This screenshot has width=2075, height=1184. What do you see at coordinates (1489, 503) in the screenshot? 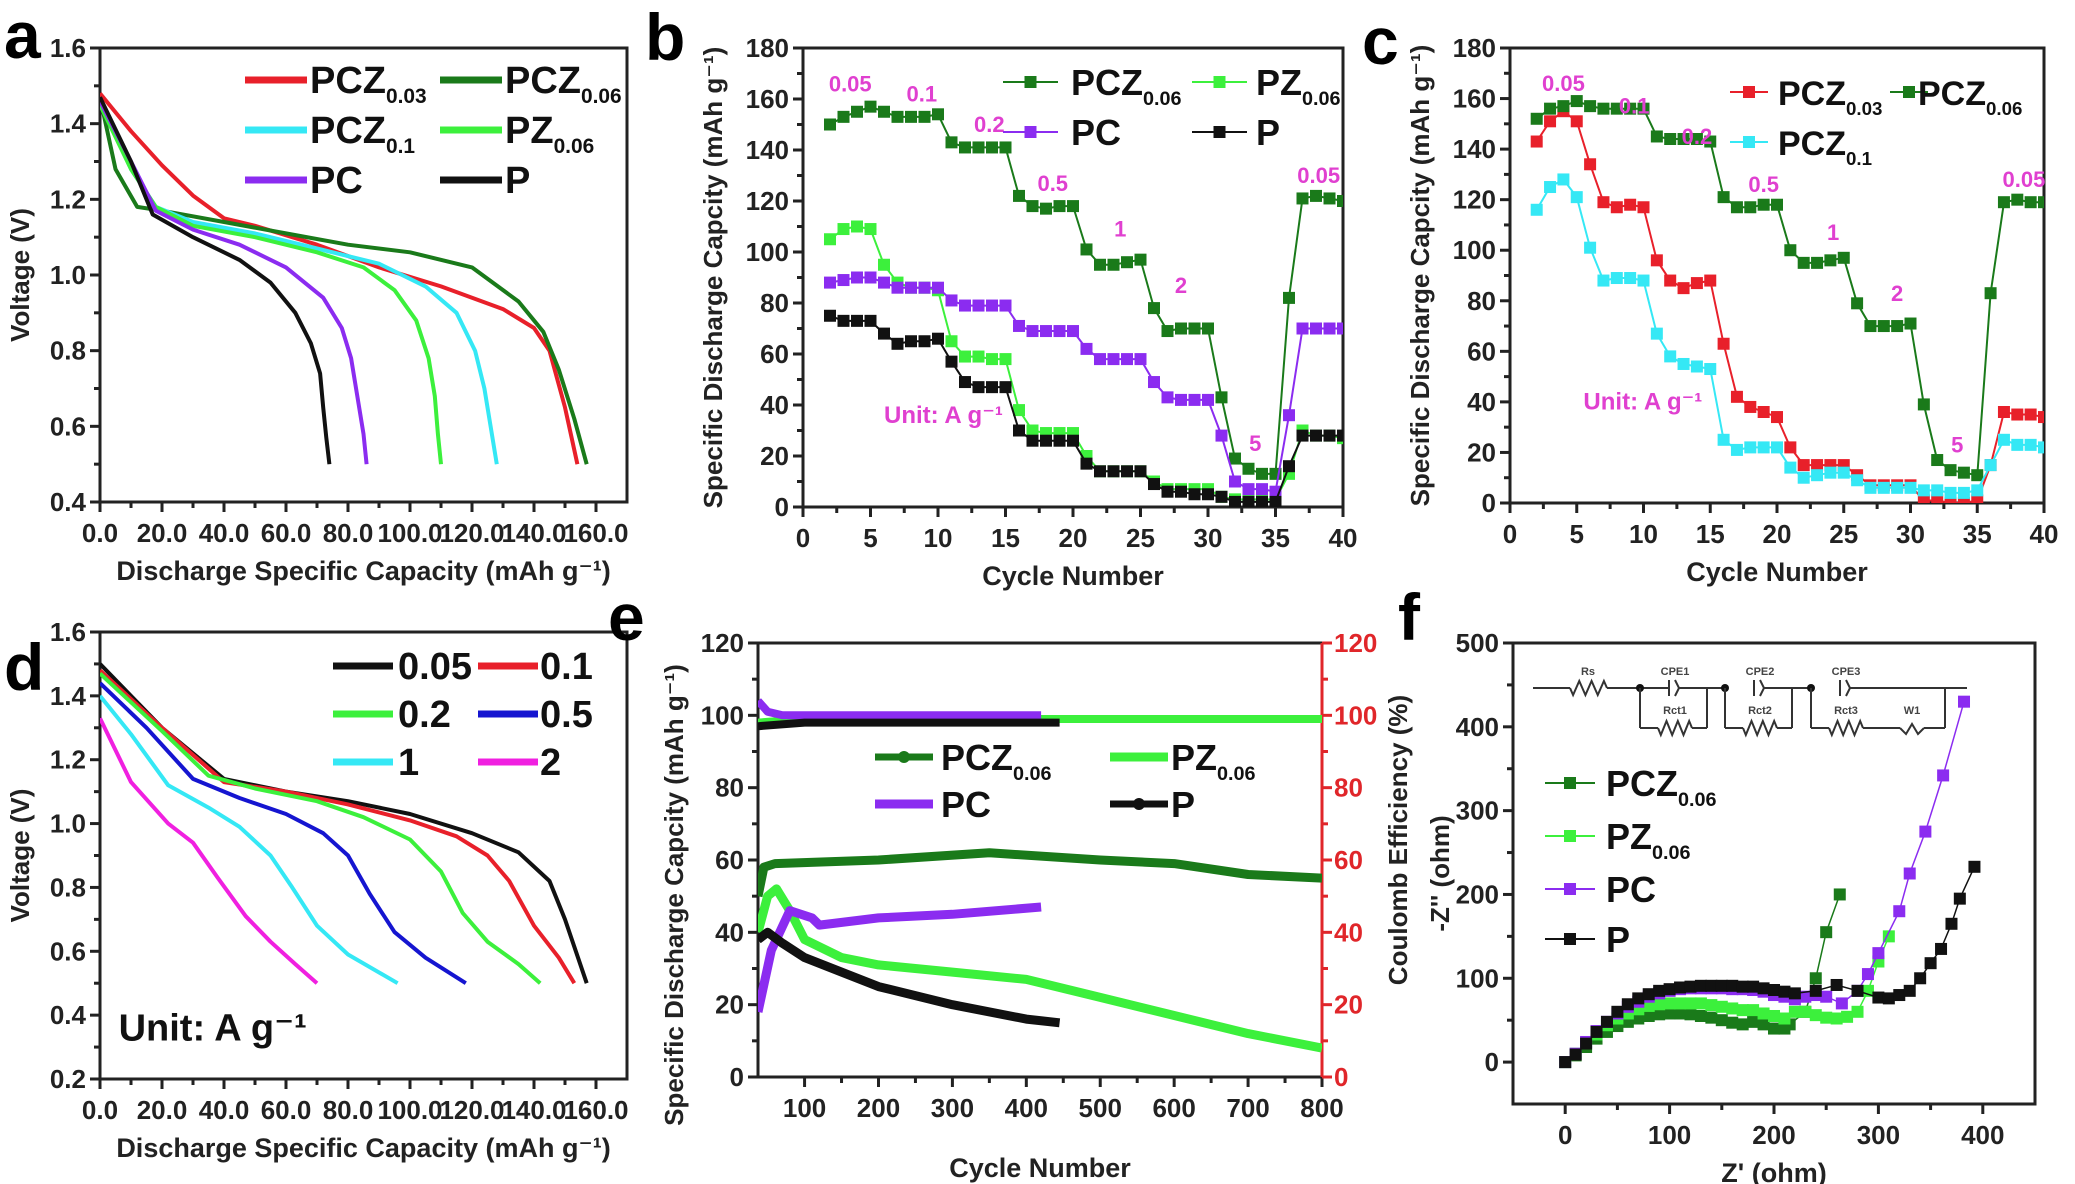
I see `y-tick-label: 0` at bounding box center [1489, 503].